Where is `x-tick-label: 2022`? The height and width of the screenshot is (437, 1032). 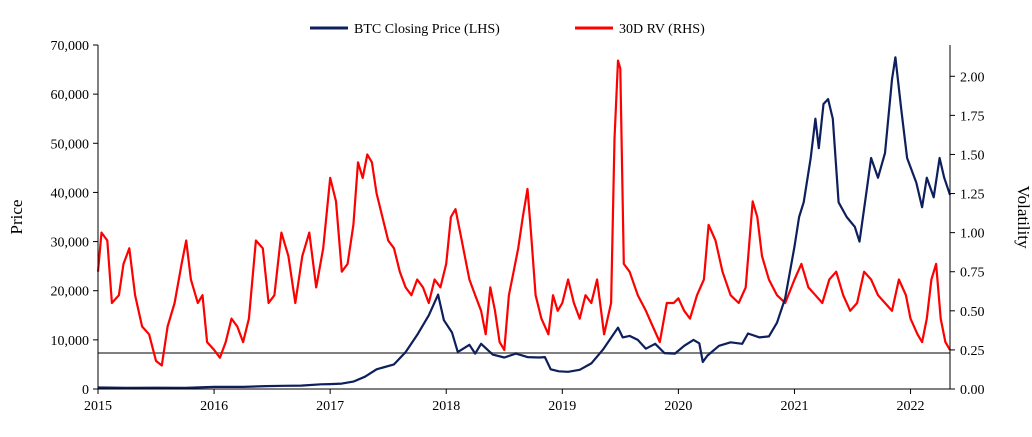 x-tick-label: 2022 is located at coordinates (911, 406).